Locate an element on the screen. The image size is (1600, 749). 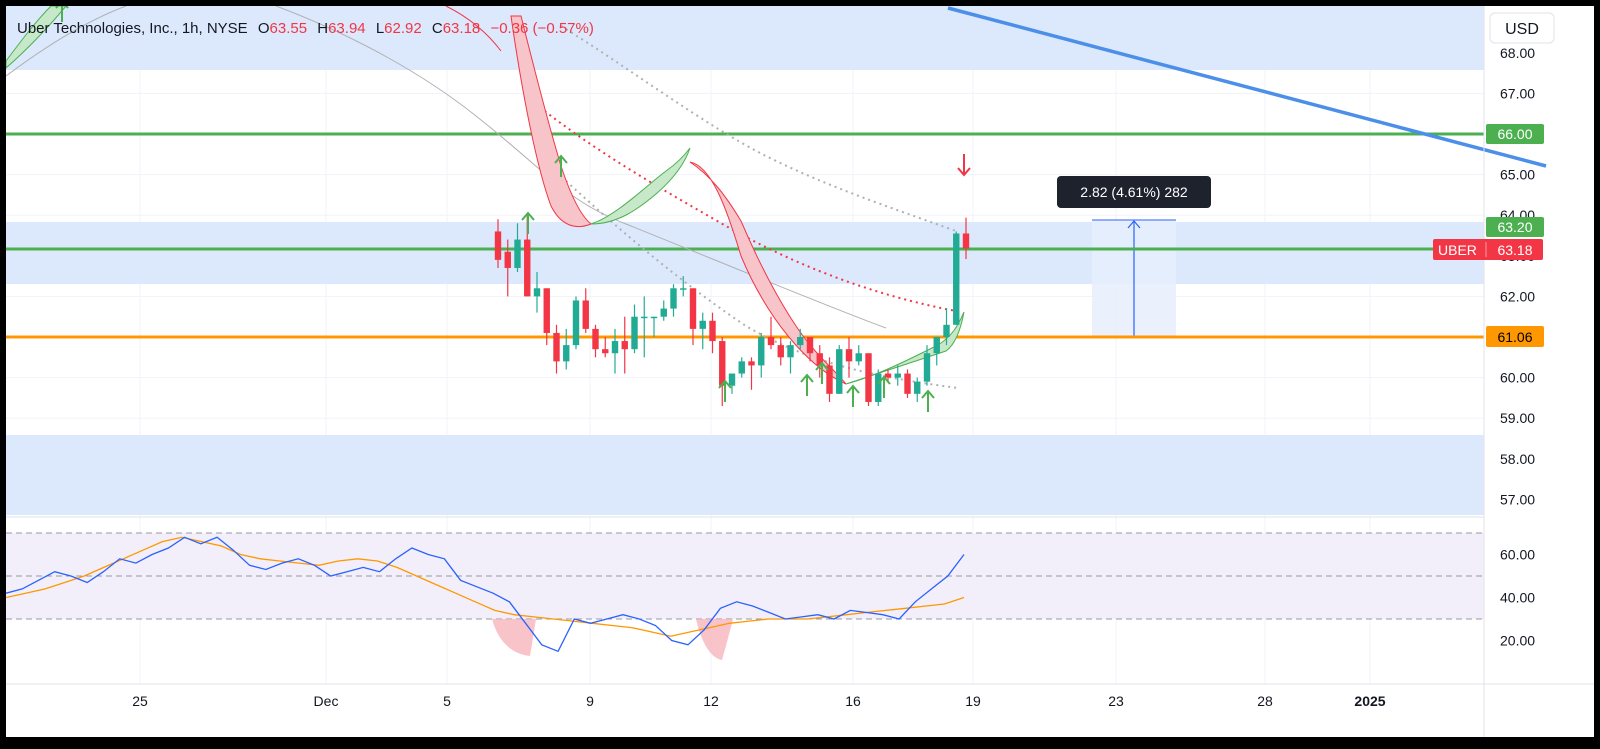
badge-63-20-text: 63.20 is located at coordinates (1514, 227).